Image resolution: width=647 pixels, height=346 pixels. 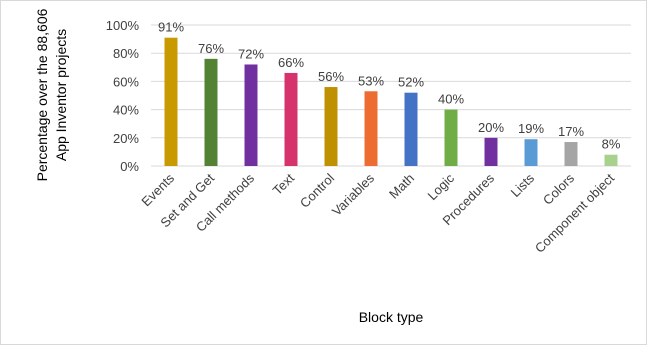 I want to click on bar-variables, so click(x=371, y=128).